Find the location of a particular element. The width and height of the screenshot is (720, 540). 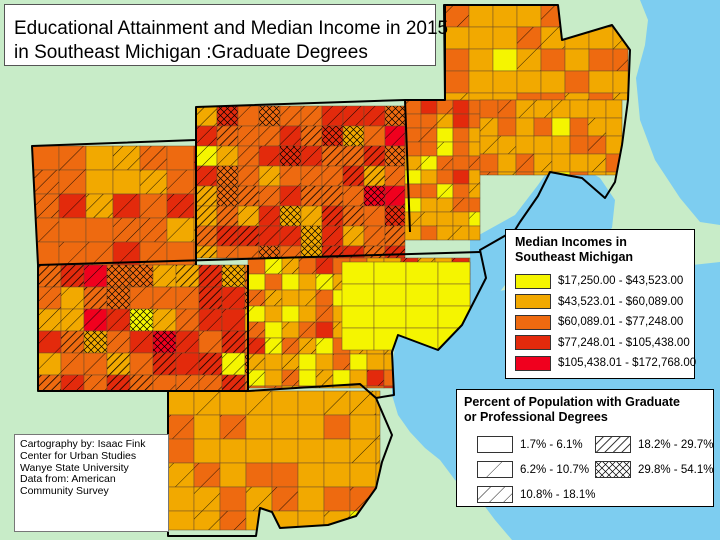

income-legend-label: $43,523.01 - $60,089.00 is located at coordinates (621, 301).